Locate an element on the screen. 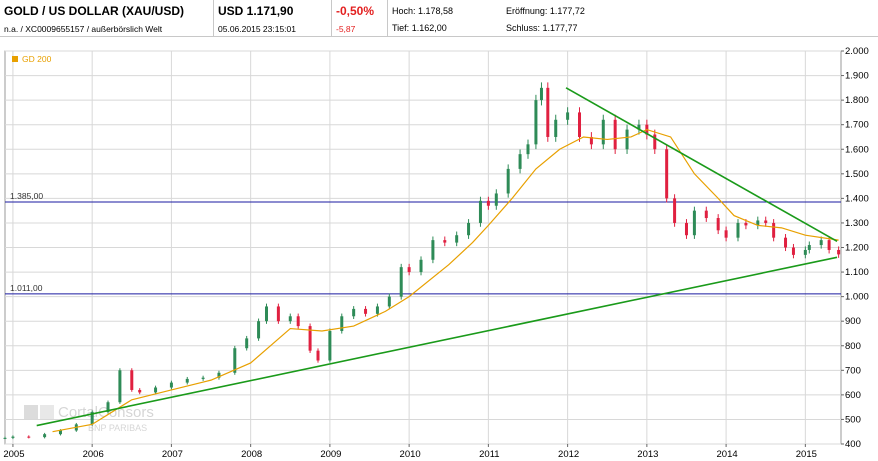  reference-line-label: 1.385,00 is located at coordinates (26, 196).